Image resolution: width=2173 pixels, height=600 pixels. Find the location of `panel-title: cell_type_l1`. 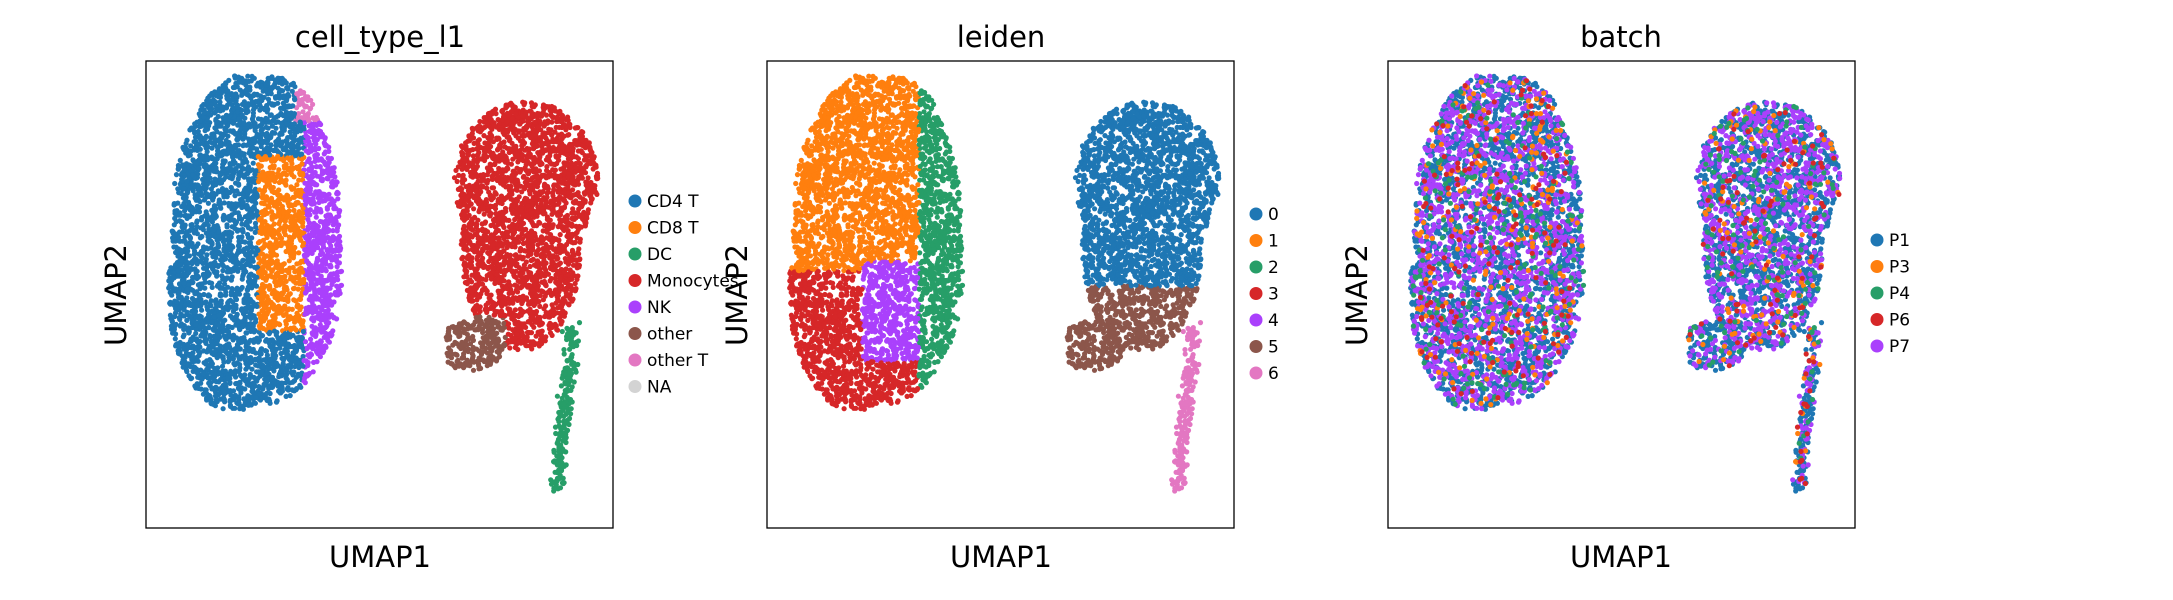

panel-title: cell_type_l1 is located at coordinates (380, 37).